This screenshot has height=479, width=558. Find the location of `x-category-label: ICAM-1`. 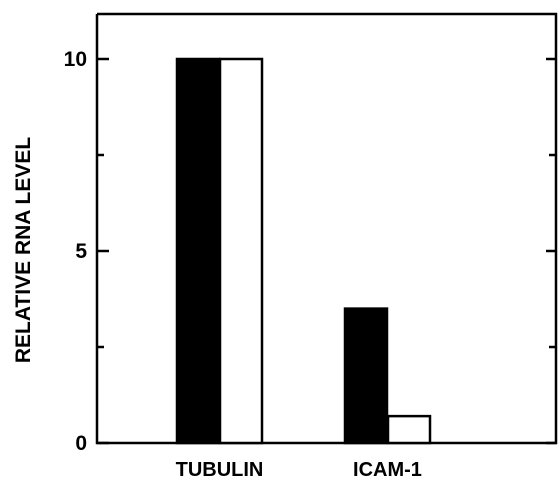

x-category-label: ICAM-1 is located at coordinates (387, 469).